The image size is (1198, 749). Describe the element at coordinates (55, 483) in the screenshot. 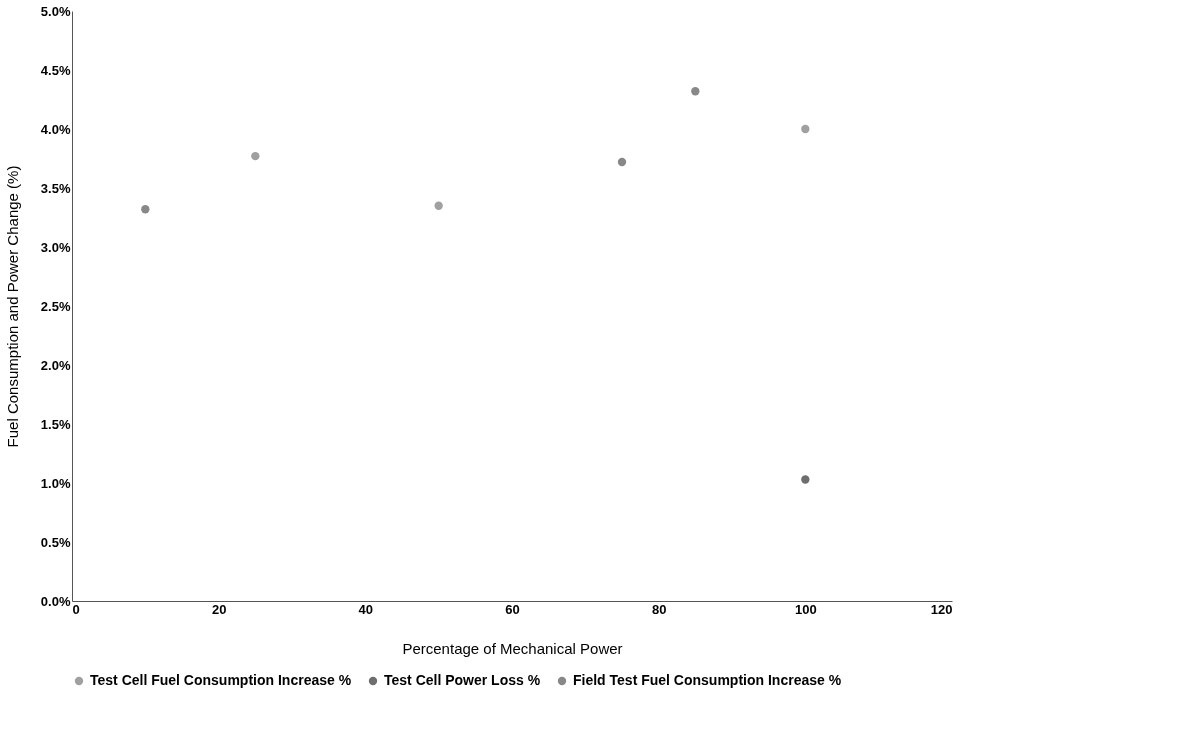

I see `y-tick-label: 1.0%` at that location.